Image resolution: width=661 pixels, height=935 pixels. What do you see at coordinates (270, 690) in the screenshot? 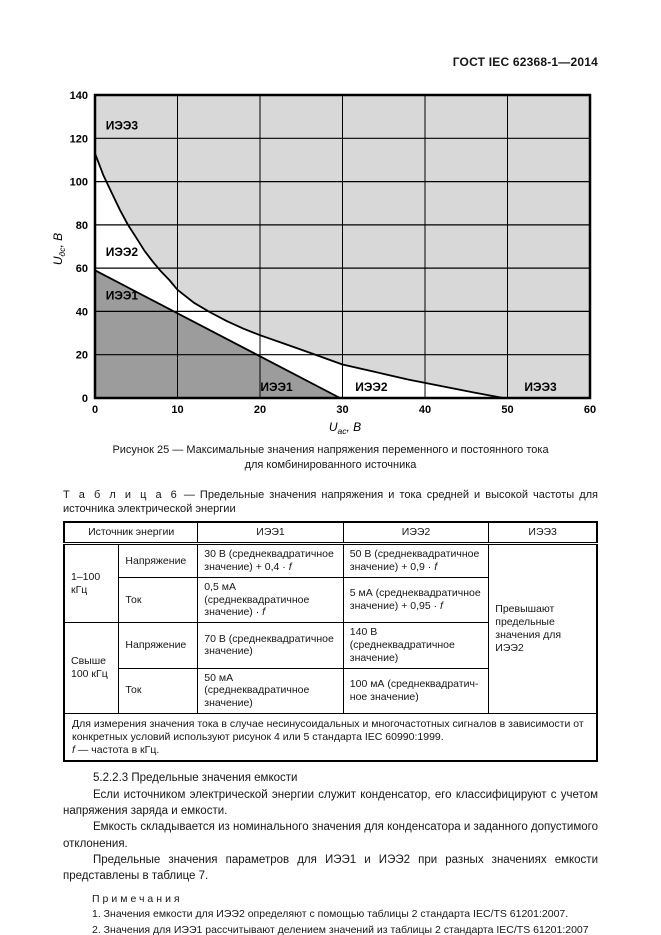
I see `es1-value-cell: 50 мА (среднеквадратичное значение)` at bounding box center [270, 690].